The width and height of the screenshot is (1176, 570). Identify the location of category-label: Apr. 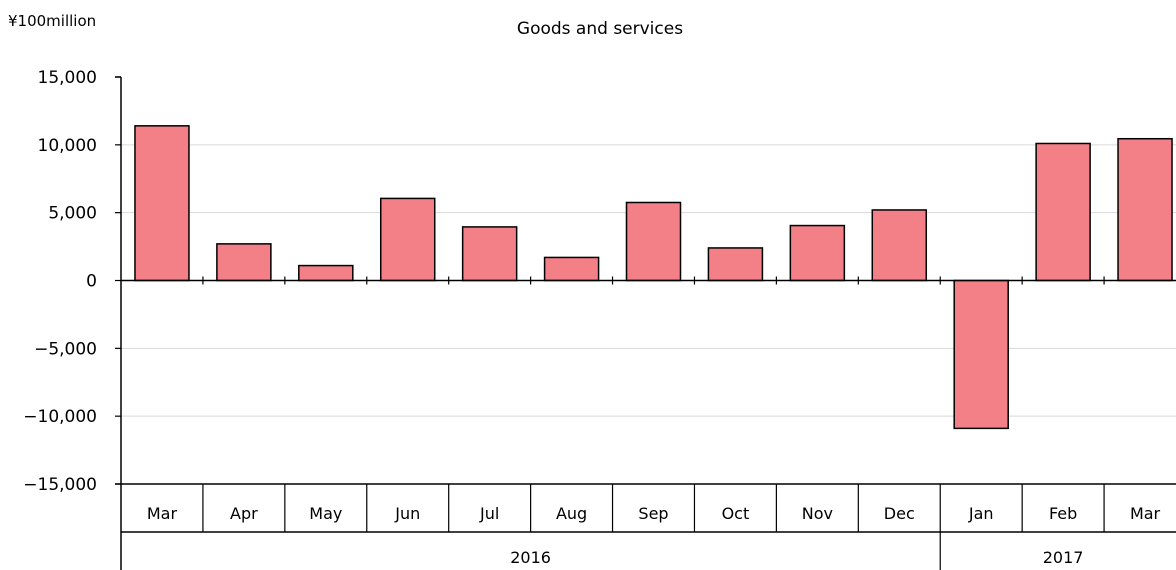
(244, 513).